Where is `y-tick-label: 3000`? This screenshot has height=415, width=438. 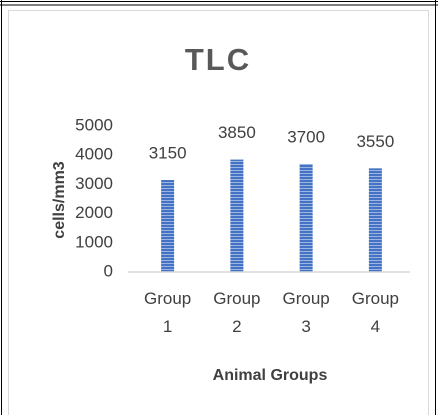
y-tick-label: 3000 is located at coordinates (94, 183).